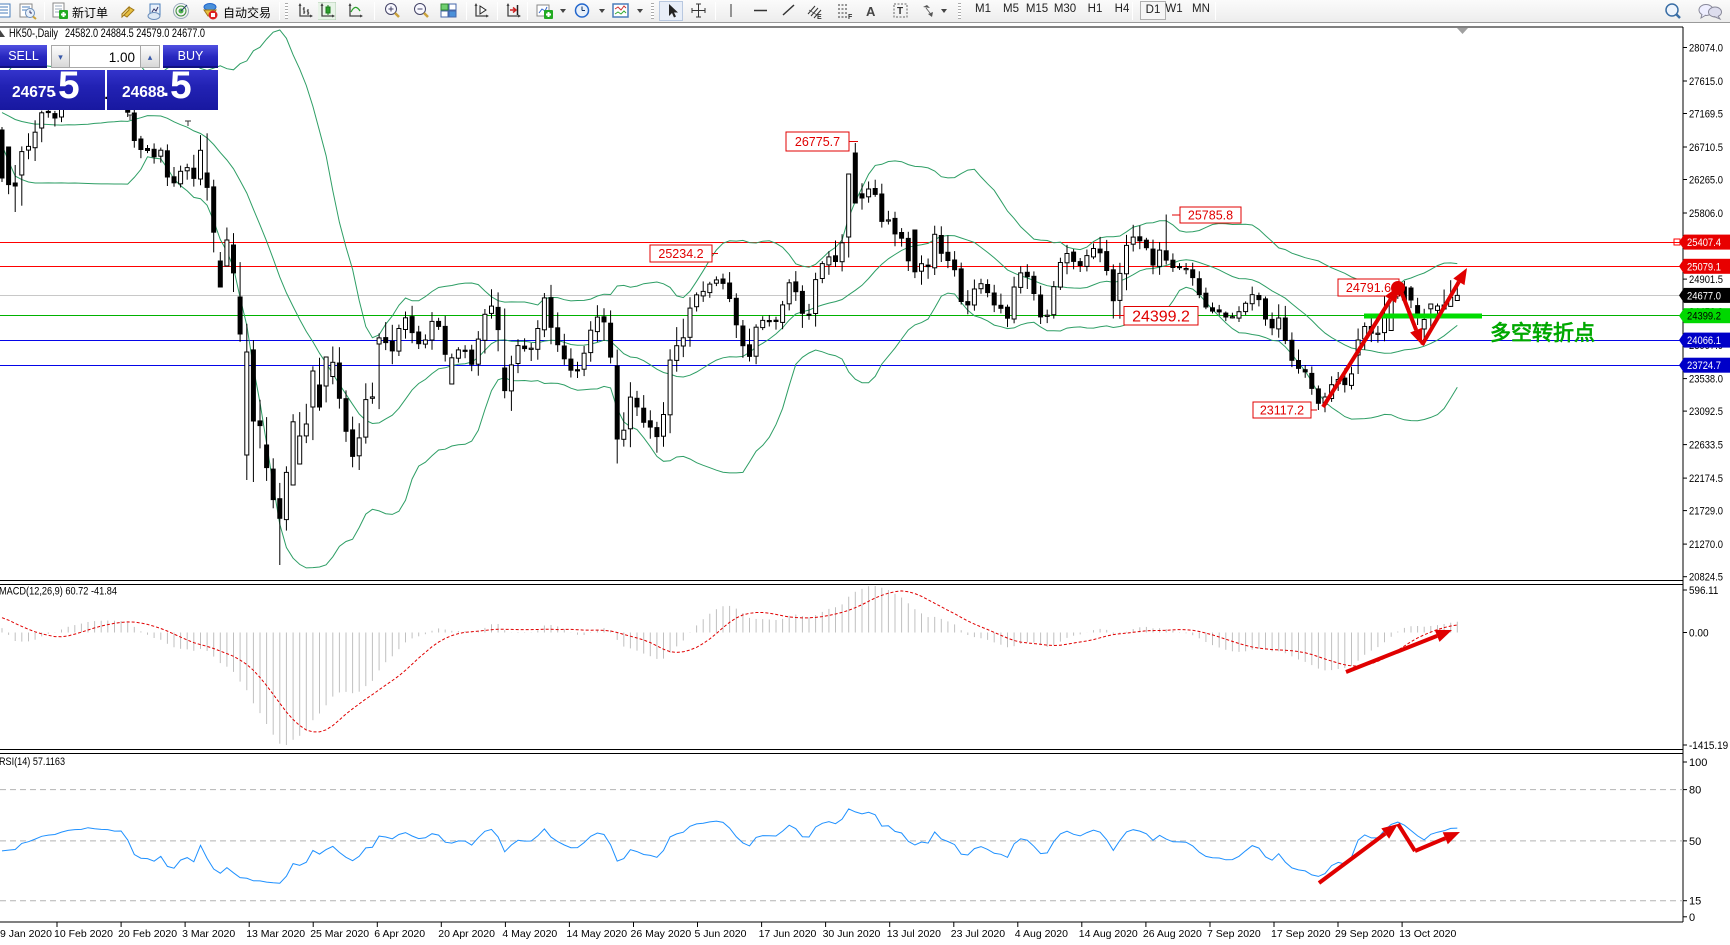  What do you see at coordinates (817, 142) in the screenshot?
I see `svg-text: 26775.7` at bounding box center [817, 142].